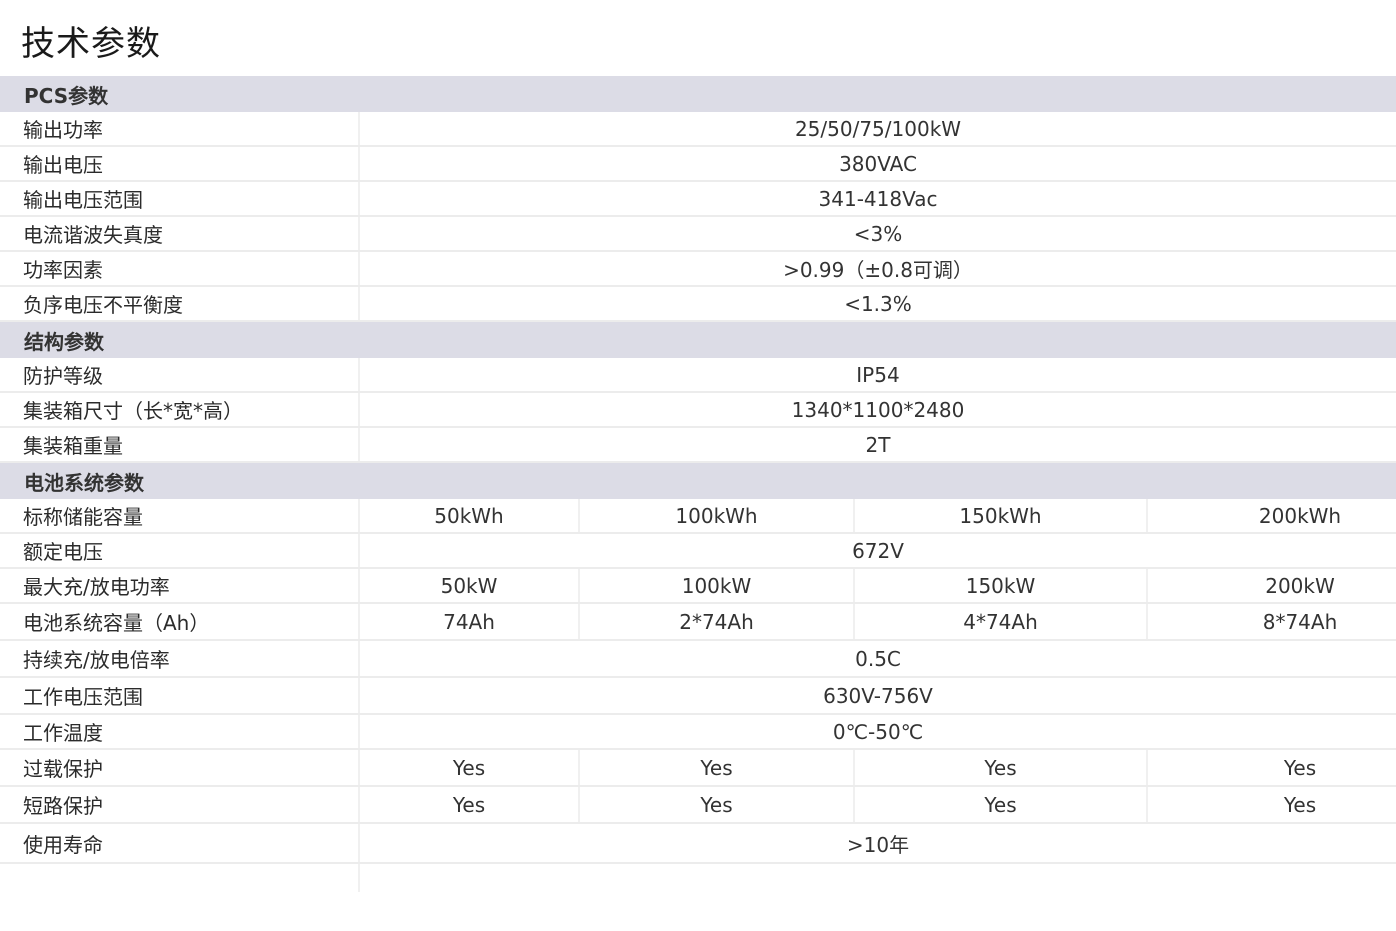  What do you see at coordinates (878, 444) in the screenshot?
I see `row-value: 2T` at bounding box center [878, 444].